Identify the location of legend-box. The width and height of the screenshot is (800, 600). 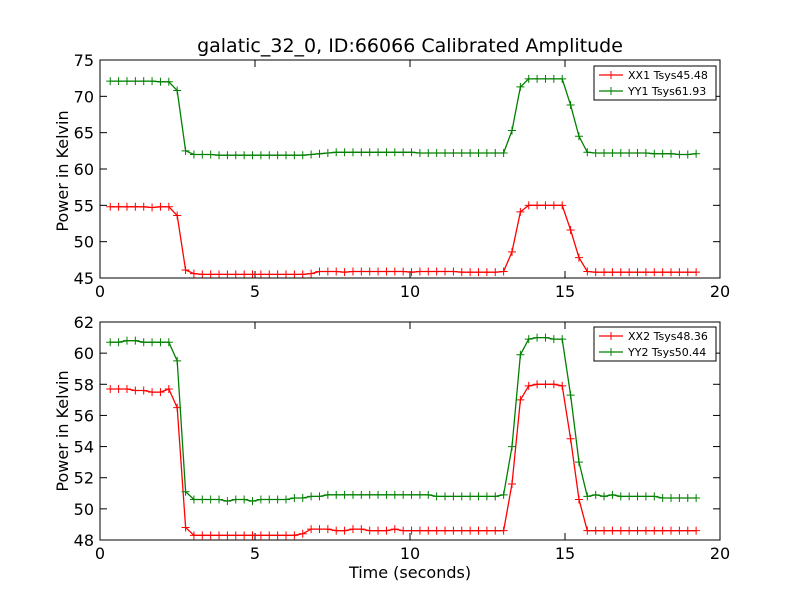
(655, 344).